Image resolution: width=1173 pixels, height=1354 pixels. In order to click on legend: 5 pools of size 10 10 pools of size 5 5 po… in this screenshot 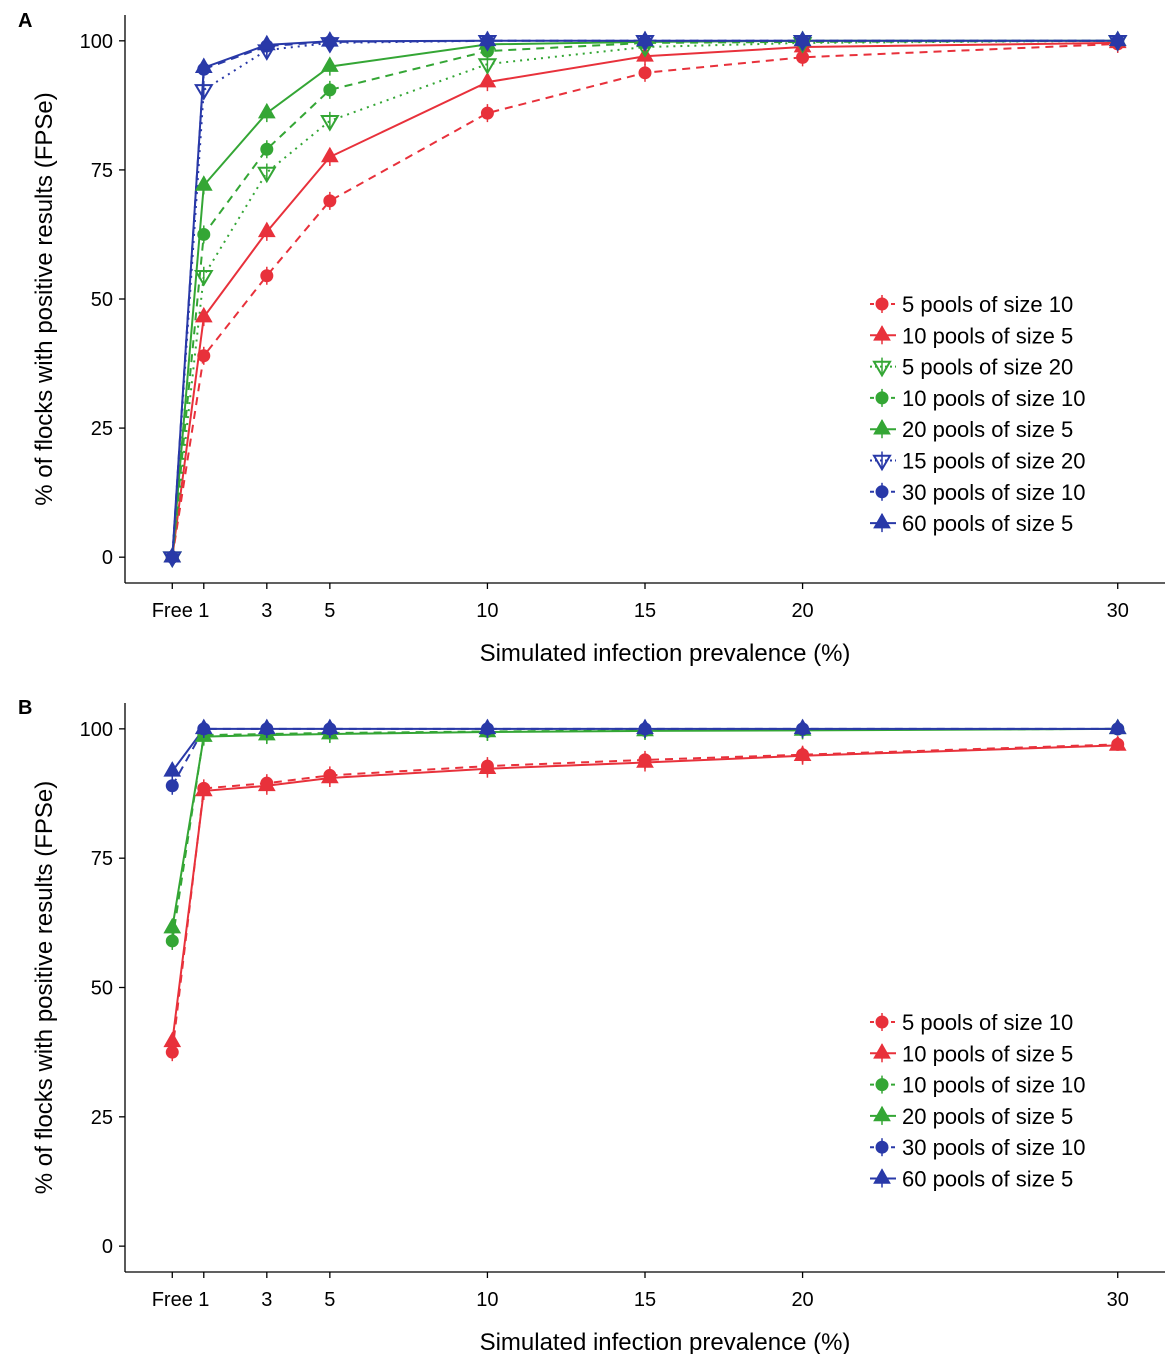, I will do `click(977, 414)`.